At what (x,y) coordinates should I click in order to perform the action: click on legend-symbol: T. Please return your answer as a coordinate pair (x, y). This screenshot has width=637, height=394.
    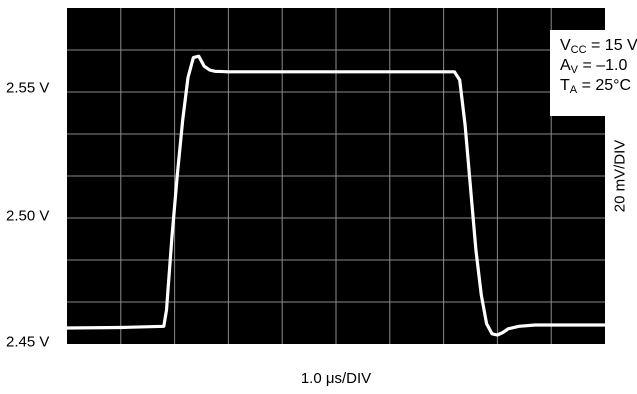
    Looking at the image, I should click on (565, 85).